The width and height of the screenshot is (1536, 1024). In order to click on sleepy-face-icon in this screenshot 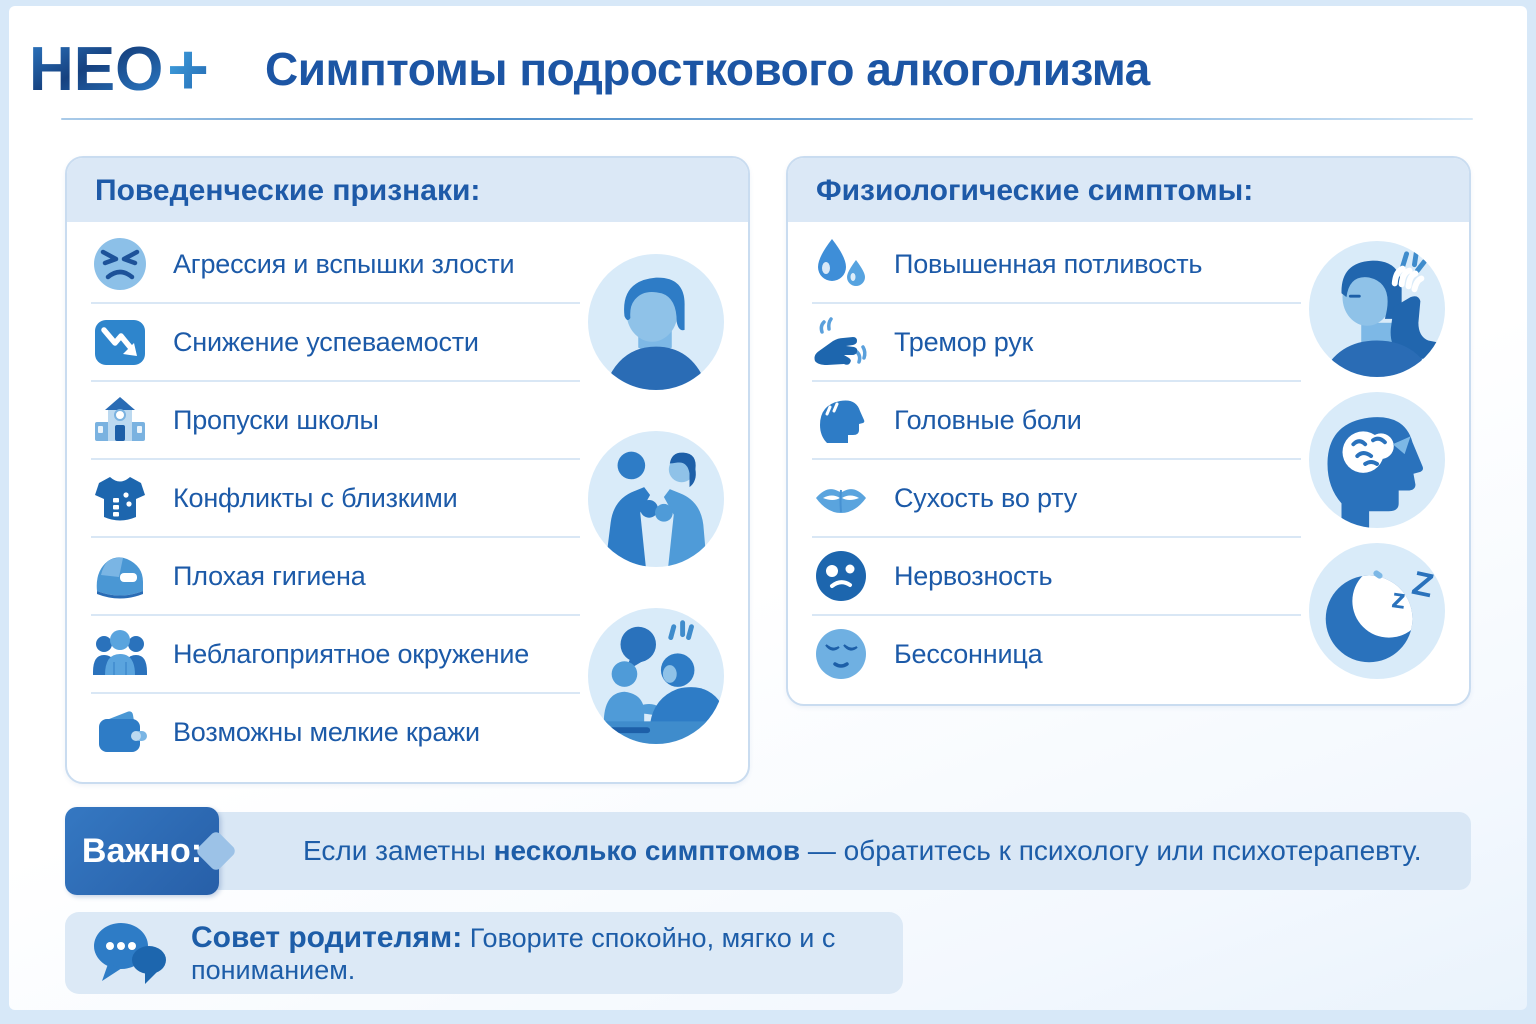, I will do `click(841, 654)`.